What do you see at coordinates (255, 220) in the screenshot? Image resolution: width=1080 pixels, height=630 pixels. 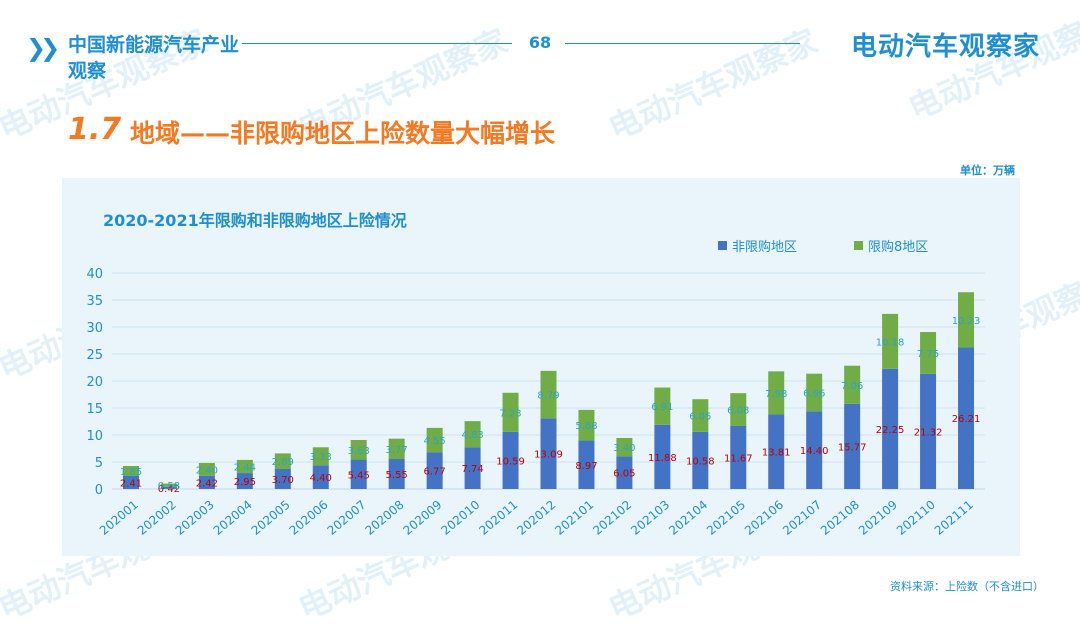 I see `chart-title: 2020-2021年限购和非限购地区上险情况` at bounding box center [255, 220].